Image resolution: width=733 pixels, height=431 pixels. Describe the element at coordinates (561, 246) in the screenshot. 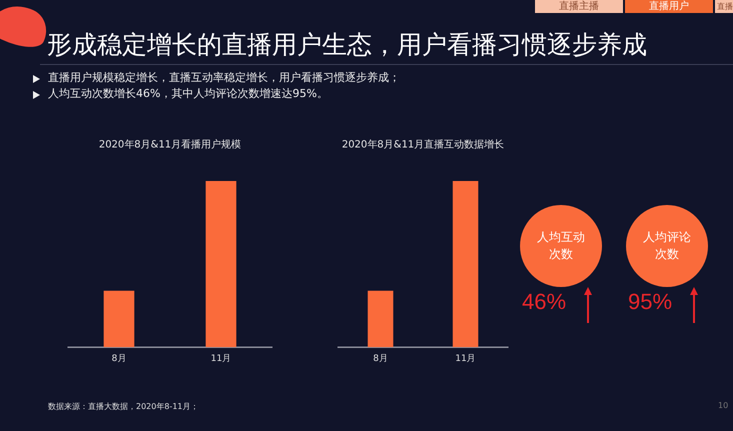

I see `text: 人均互动次数` at that location.